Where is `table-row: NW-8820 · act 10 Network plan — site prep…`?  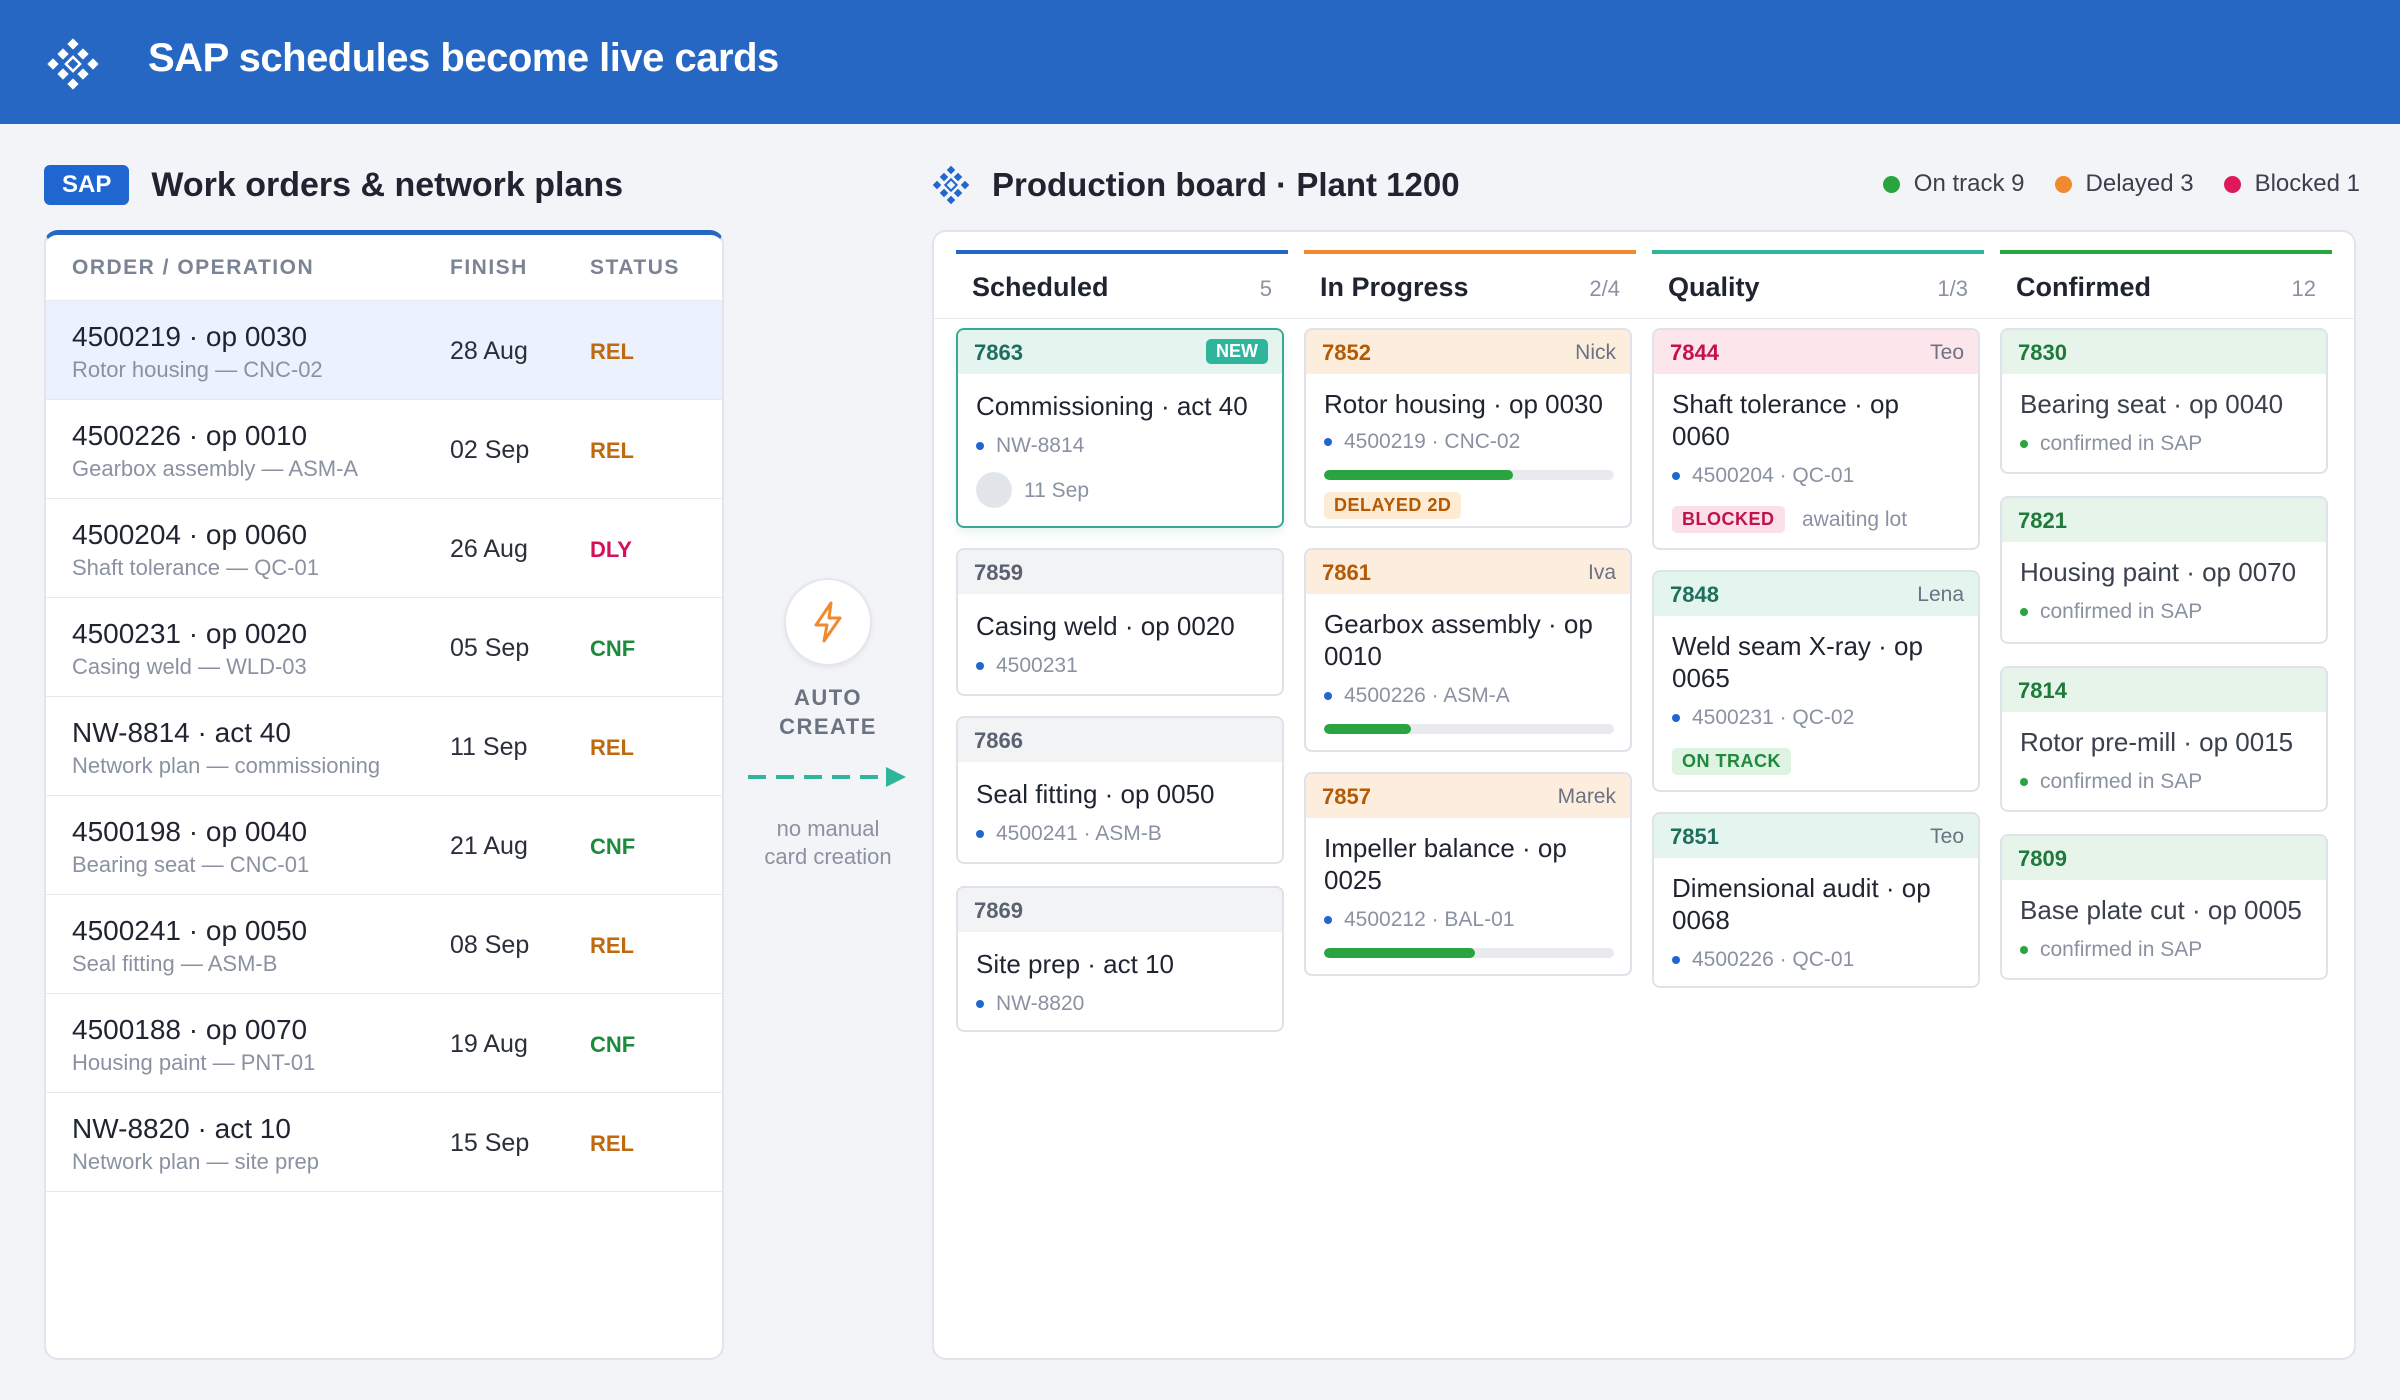
table-row: NW-8820 · act 10 Network plan — site prep… is located at coordinates (384, 1142).